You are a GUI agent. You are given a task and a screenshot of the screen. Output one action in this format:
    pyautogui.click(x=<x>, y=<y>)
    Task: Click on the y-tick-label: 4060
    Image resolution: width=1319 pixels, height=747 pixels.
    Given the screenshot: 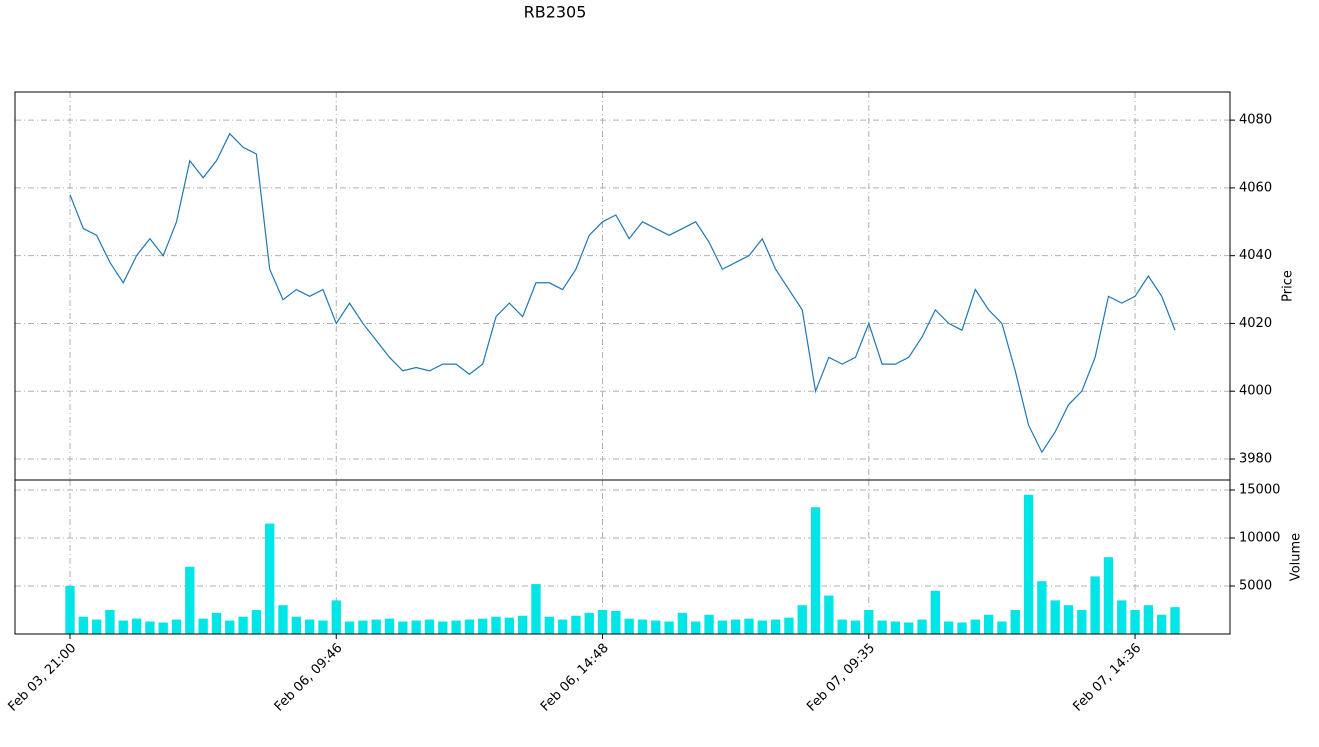 What is the action you would take?
    pyautogui.click(x=1255, y=187)
    